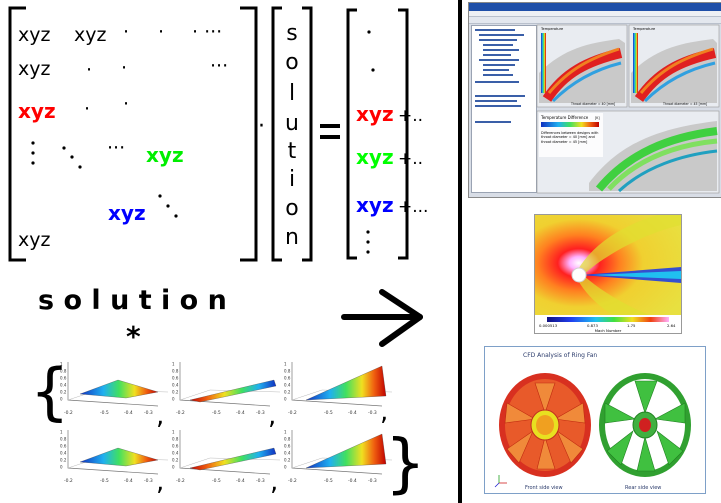 The height and width of the screenshot is (503, 721). I want to click on mach-legend-title: Mach Number, so click(608, 330).